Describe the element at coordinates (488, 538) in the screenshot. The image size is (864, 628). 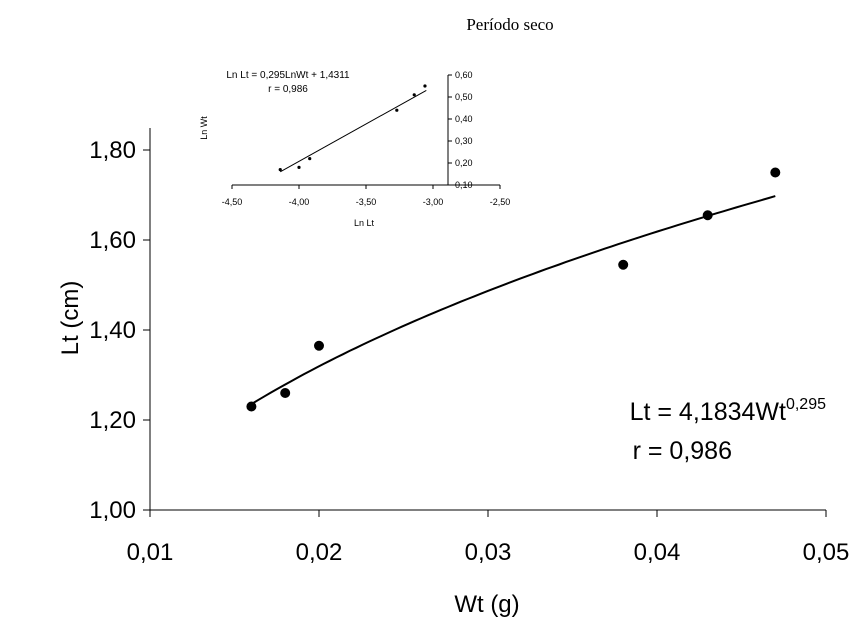
I see `main-x-ticks: 0,01 0,02 0,03 0,04 0,05` at that location.